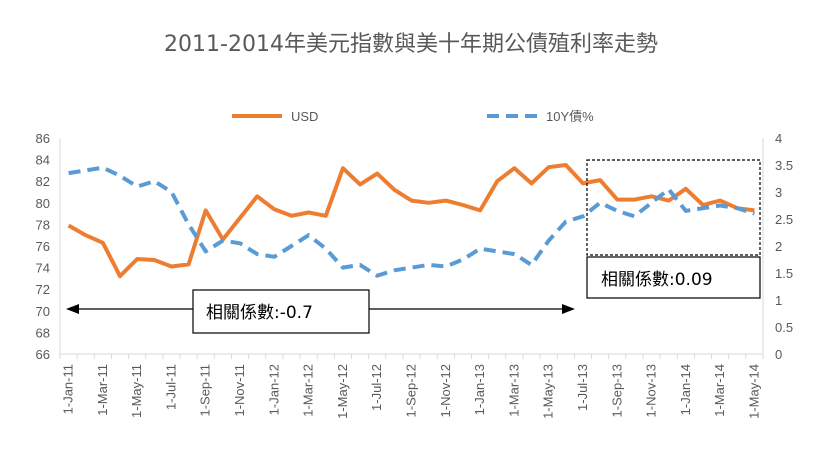 The image size is (822, 450). I want to click on legend: USD 10Y債%, so click(413, 116).